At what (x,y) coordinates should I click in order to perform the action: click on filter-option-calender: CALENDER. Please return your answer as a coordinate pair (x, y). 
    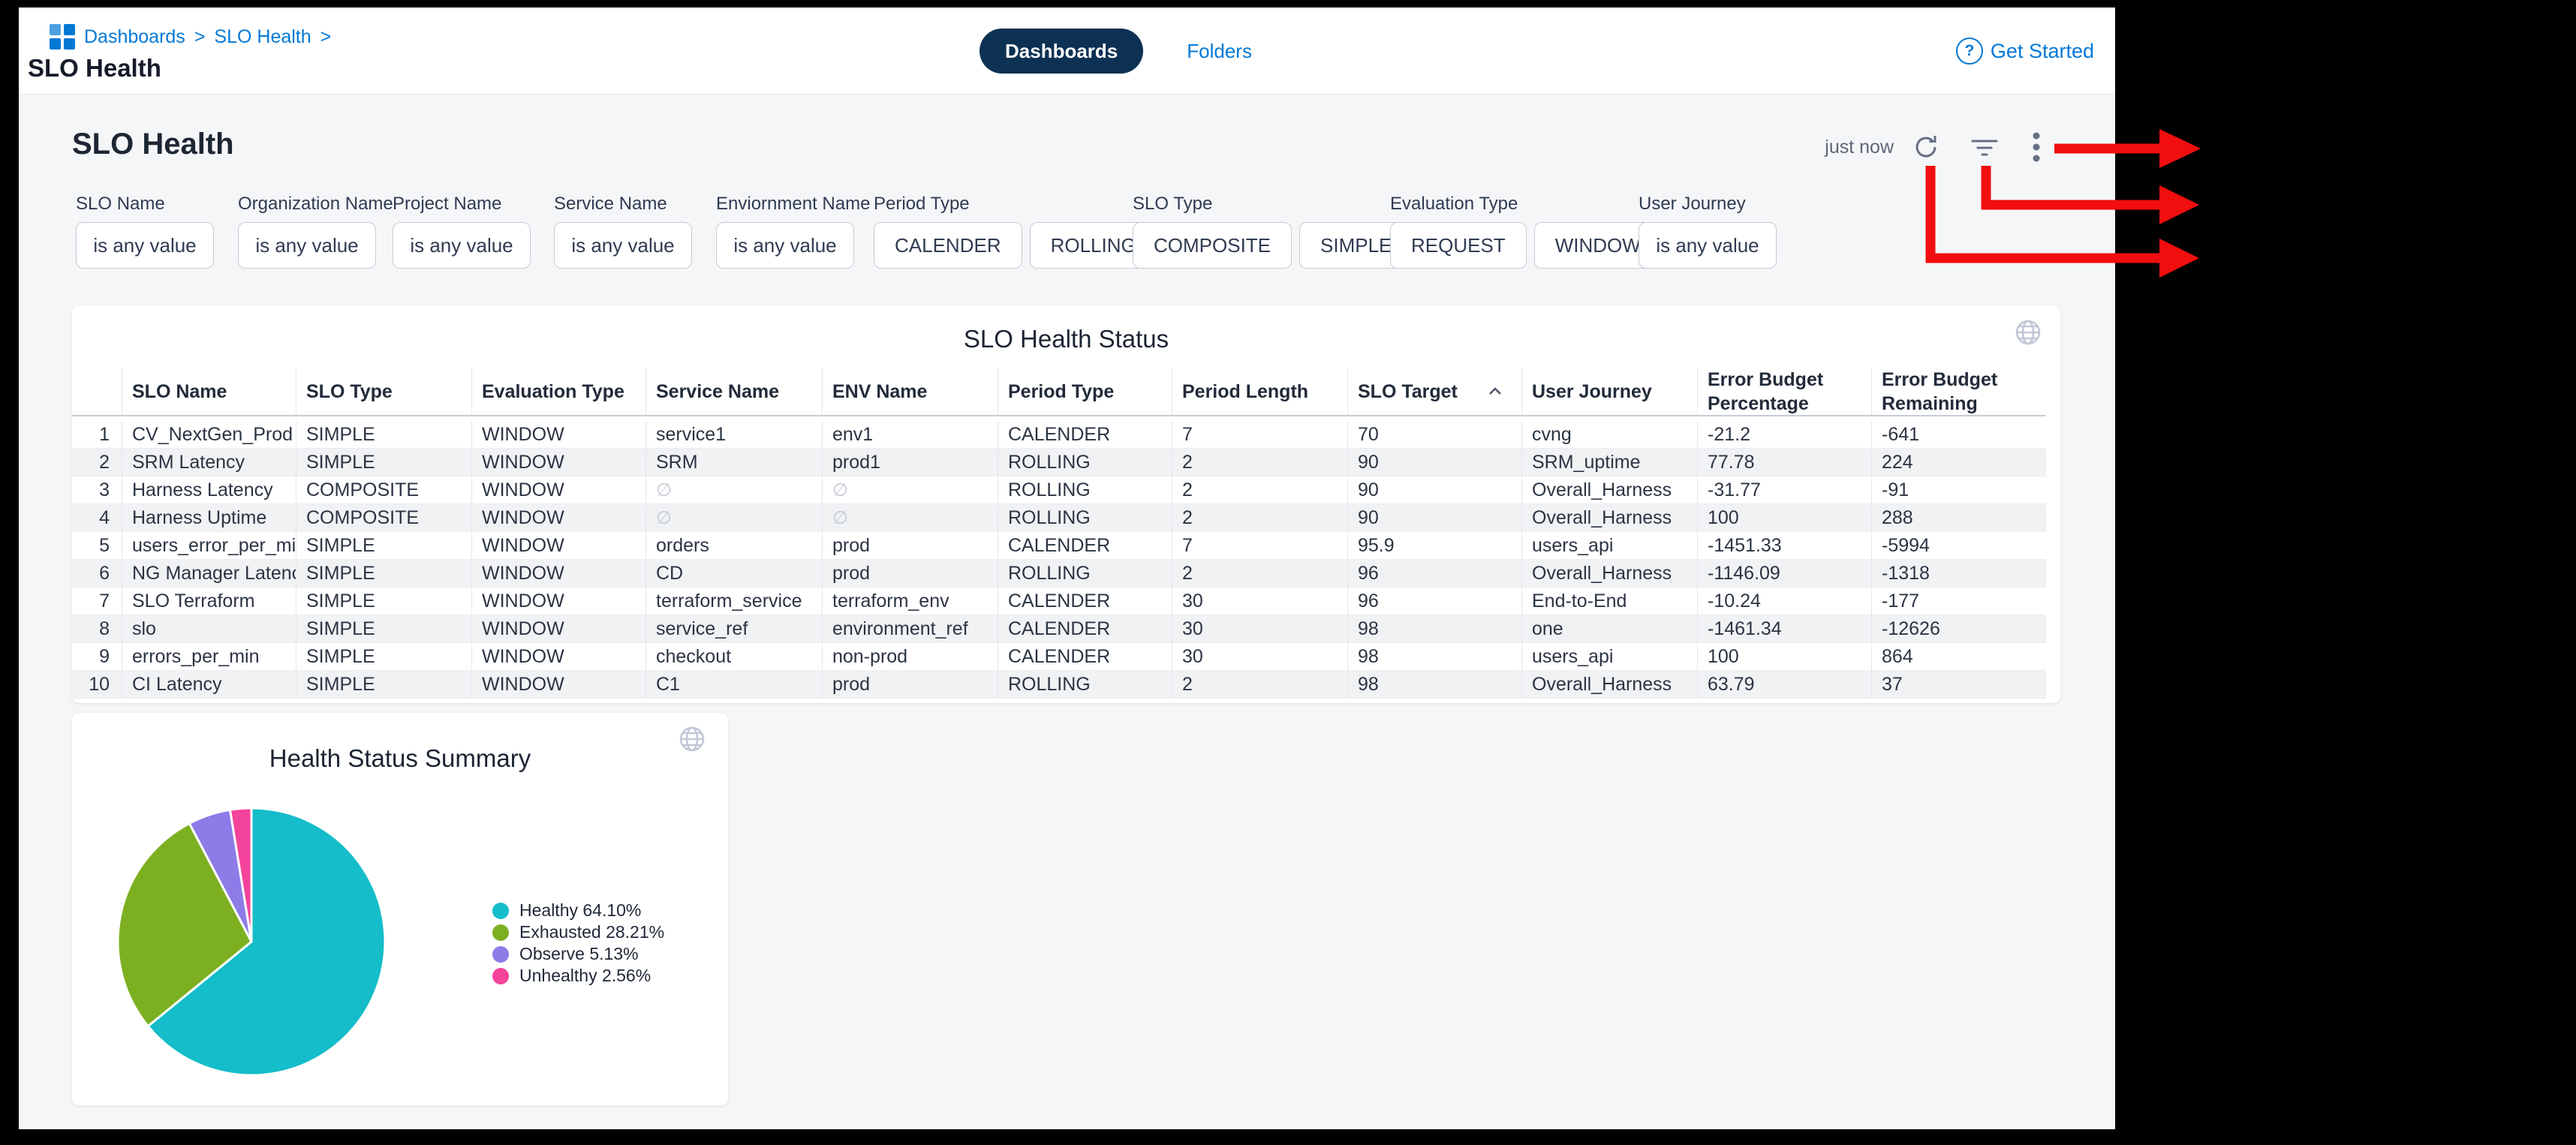
    Looking at the image, I should click on (948, 245).